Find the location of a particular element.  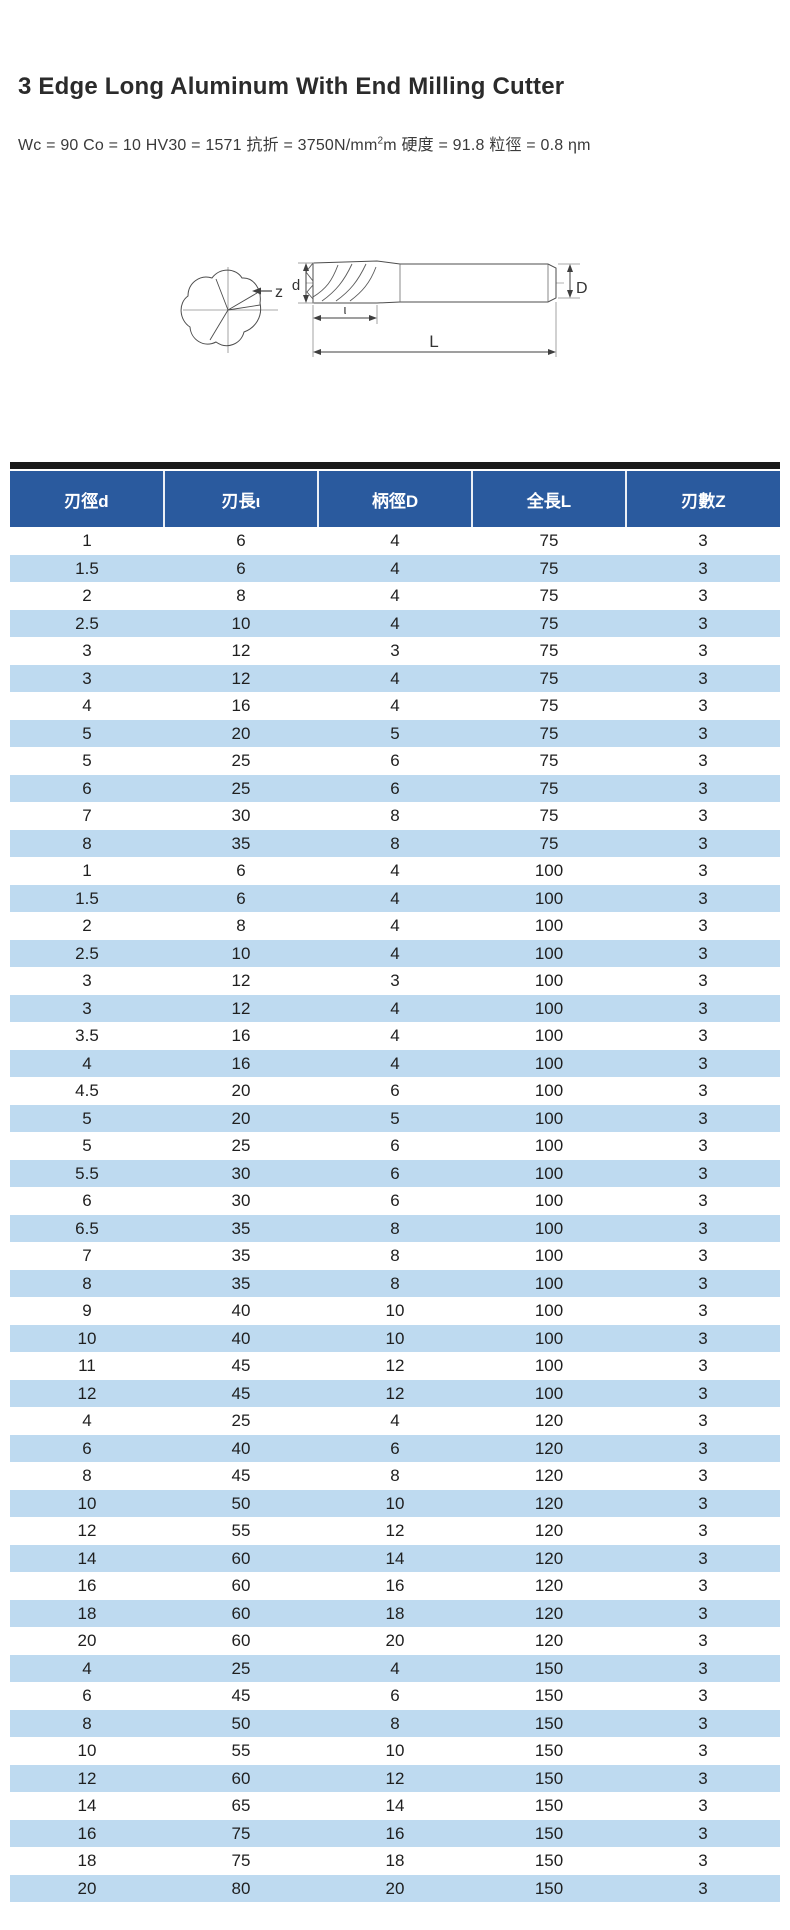

z-label: z is located at coordinates (279, 292).